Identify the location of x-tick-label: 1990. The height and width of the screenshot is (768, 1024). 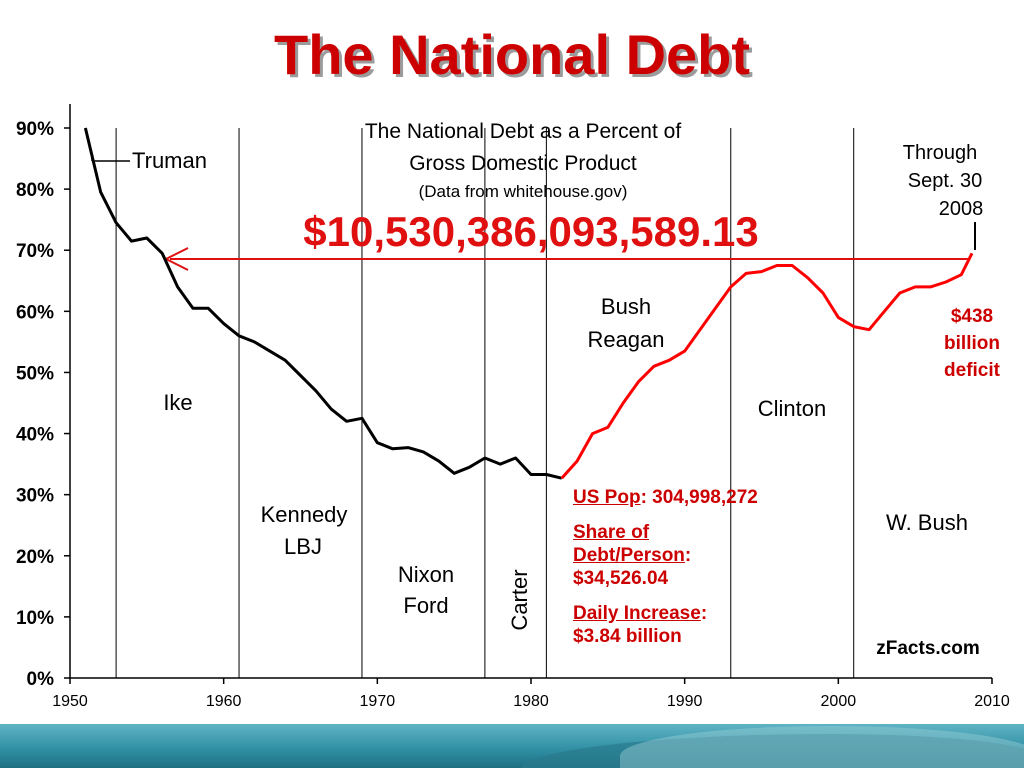
(685, 701).